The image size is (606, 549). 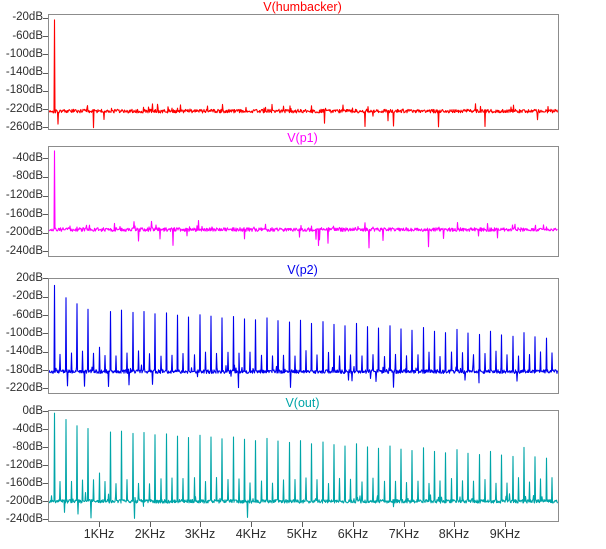 I want to click on x-axis-tick-label: 1KHz, so click(x=99, y=534).